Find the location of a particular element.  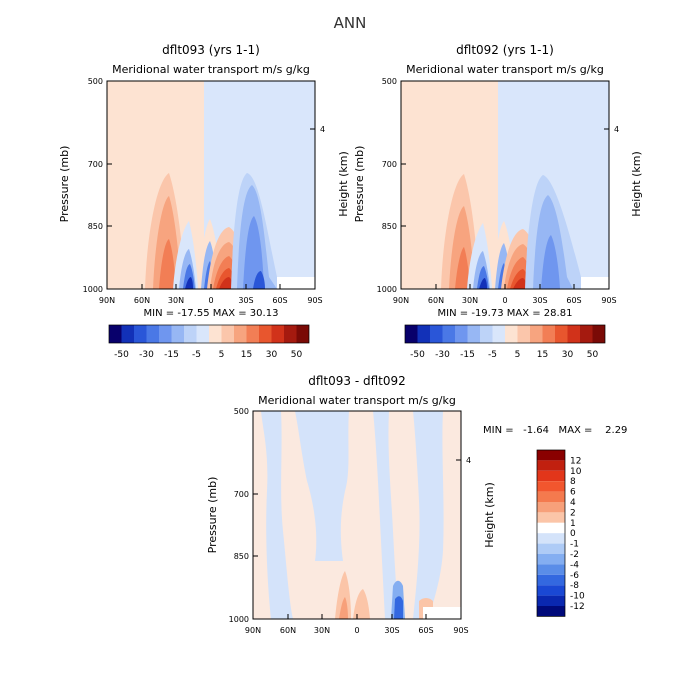

colorbar-label: 5 is located at coordinates (222, 355).